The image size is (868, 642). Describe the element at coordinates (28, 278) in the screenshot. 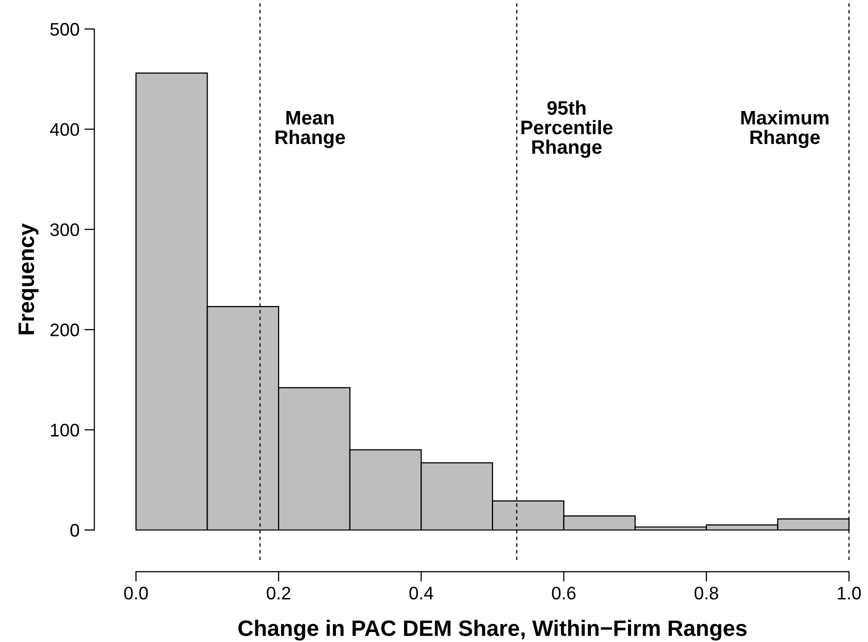

I see `y-axis-title: Frequency` at that location.